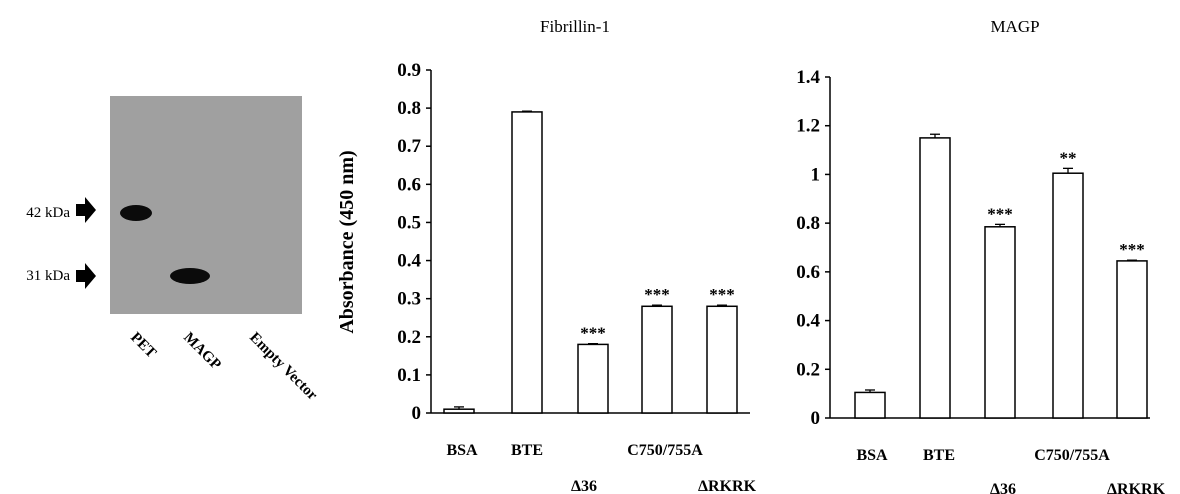  What do you see at coordinates (409, 299) in the screenshot?
I see `y-tick-label: 0.3` at bounding box center [409, 299].